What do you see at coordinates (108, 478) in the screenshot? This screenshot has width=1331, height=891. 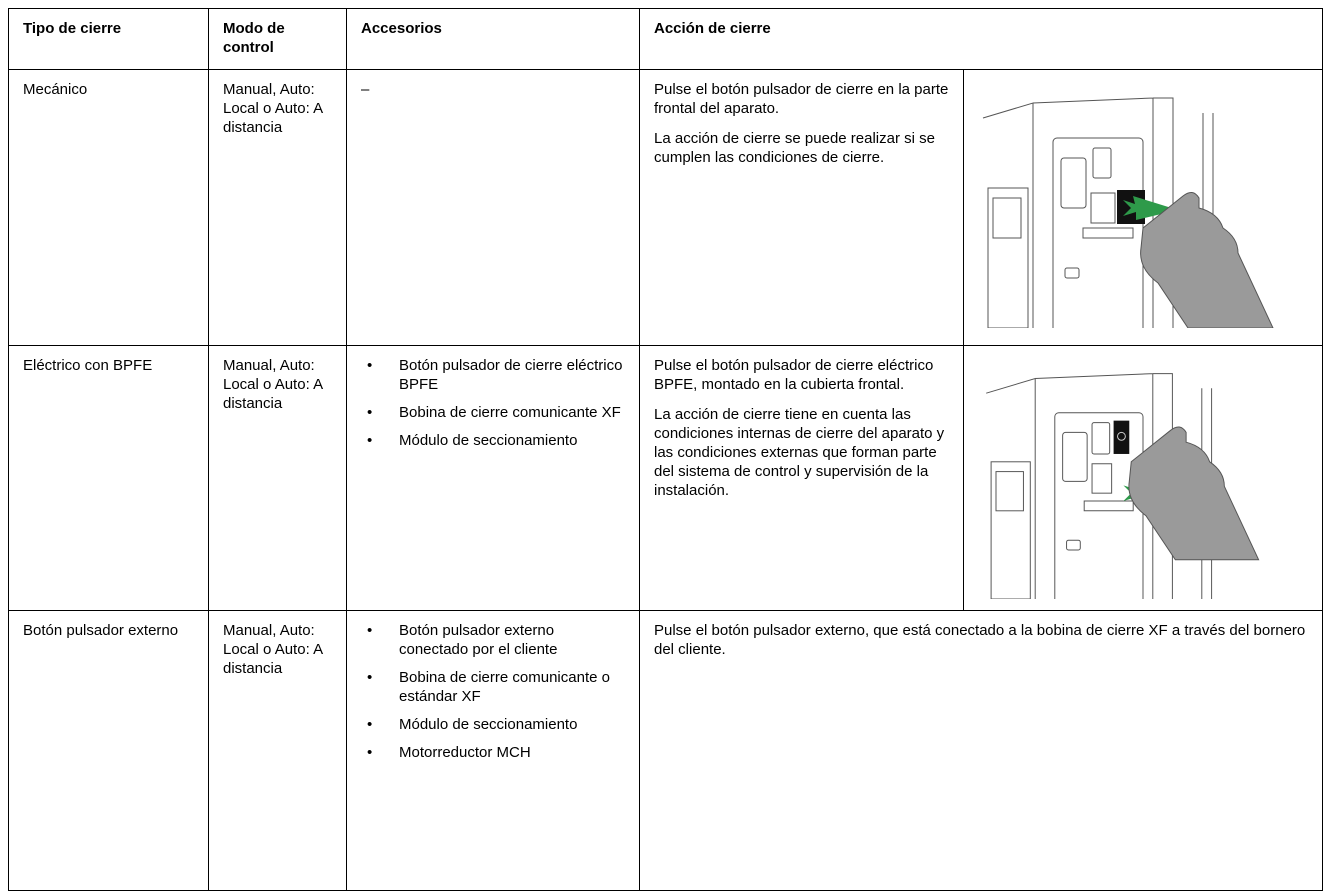 I see `type-cell: Eléctrico con BPFE` at bounding box center [108, 478].